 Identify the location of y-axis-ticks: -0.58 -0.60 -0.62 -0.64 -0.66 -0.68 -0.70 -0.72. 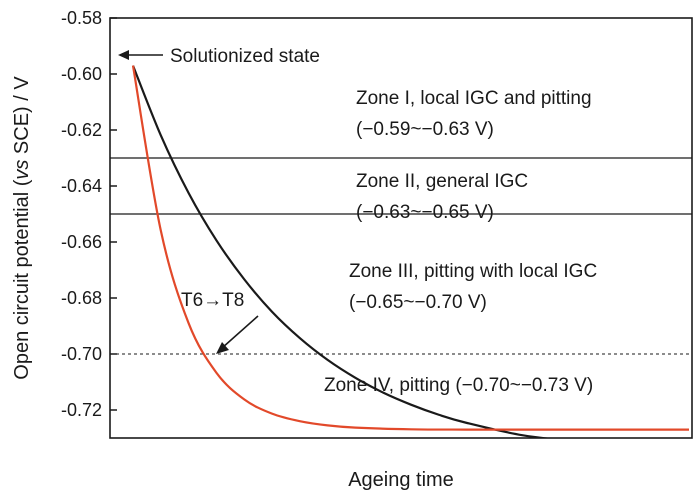
(89, 214).